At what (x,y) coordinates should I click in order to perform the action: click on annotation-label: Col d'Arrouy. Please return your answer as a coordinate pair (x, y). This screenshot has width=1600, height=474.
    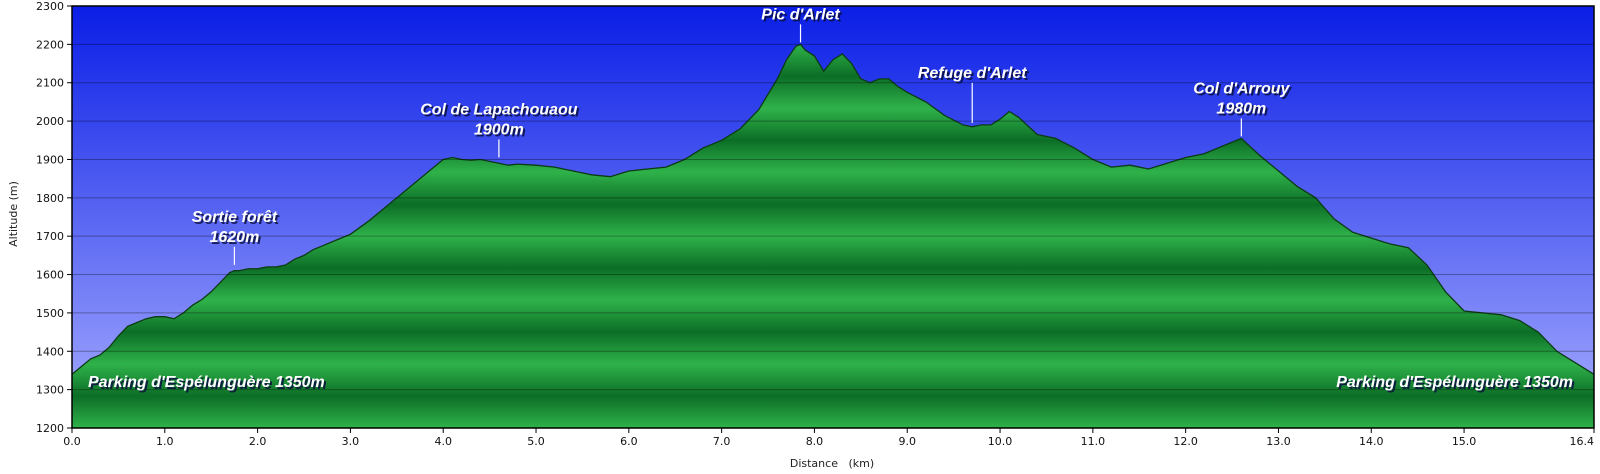
    Looking at the image, I should click on (1241, 88).